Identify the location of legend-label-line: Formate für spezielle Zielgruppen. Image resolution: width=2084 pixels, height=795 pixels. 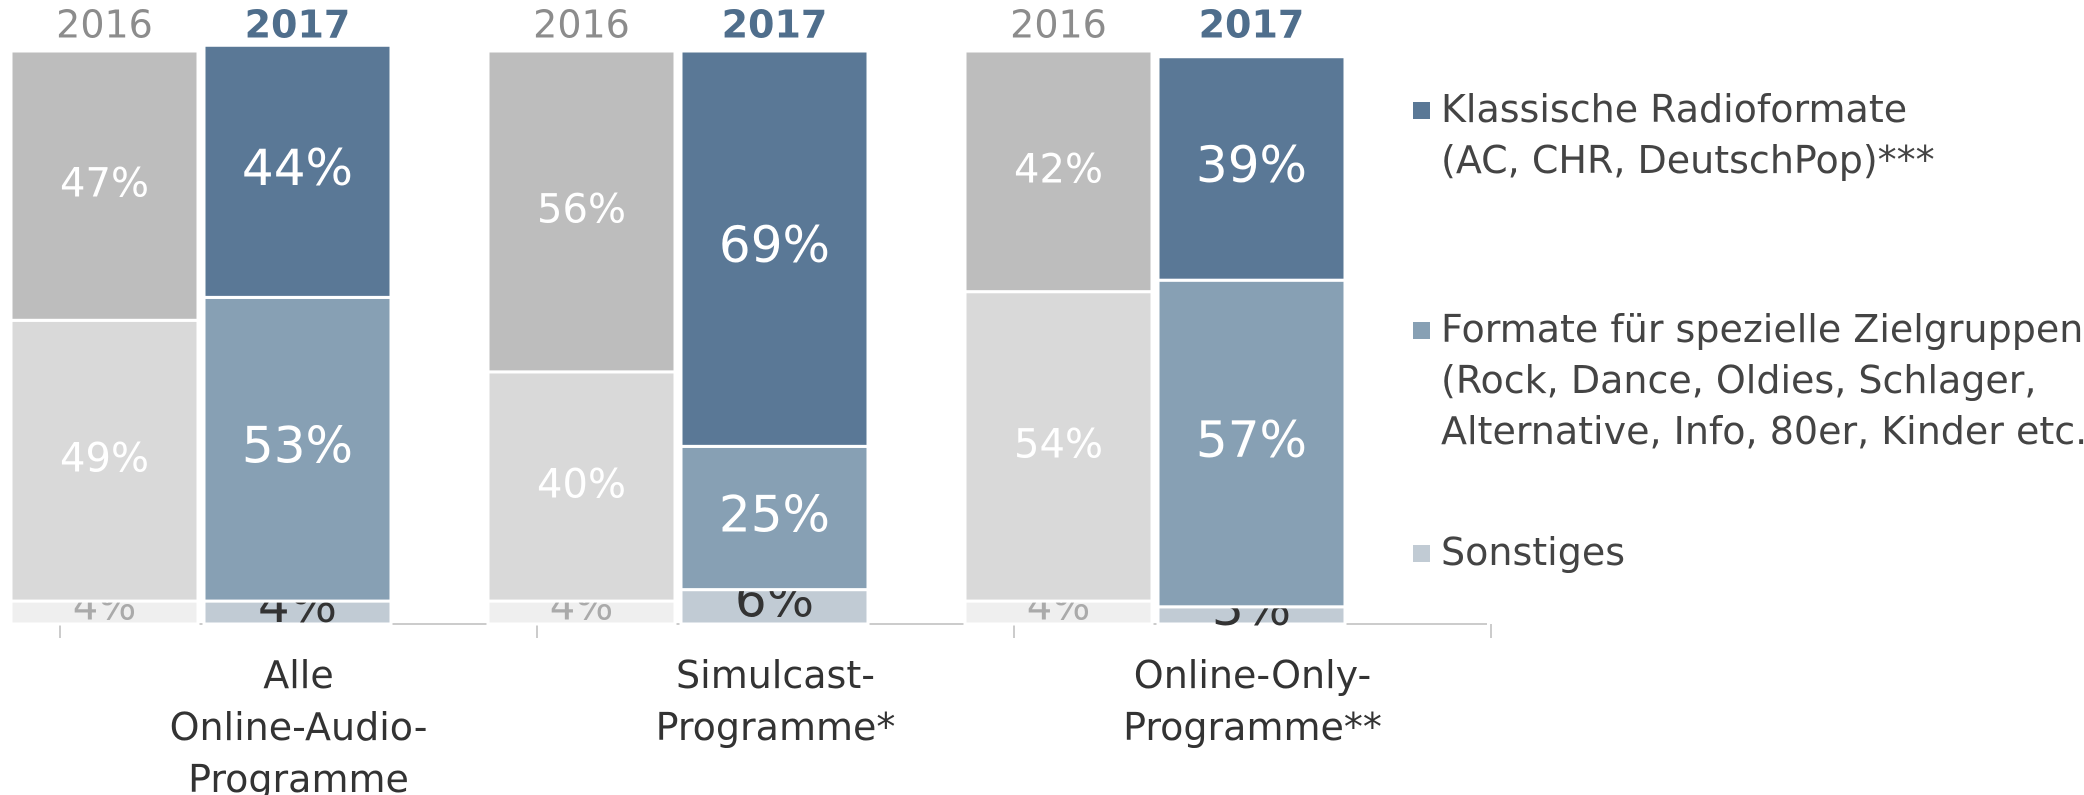
(1762, 329).